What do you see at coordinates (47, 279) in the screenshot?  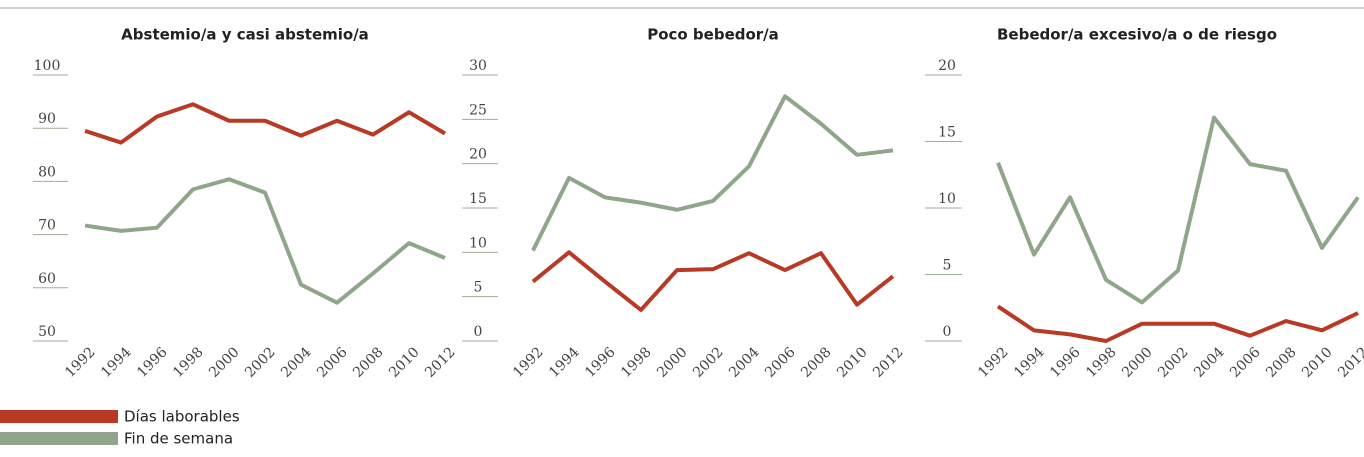 I see `y-tick-label: 60` at bounding box center [47, 279].